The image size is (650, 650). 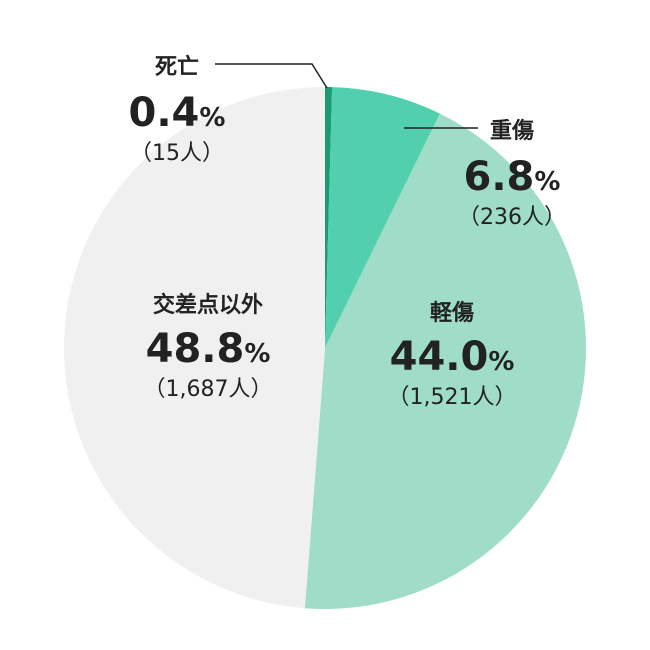 I want to click on slice-serious-injury, so click(x=382, y=218).